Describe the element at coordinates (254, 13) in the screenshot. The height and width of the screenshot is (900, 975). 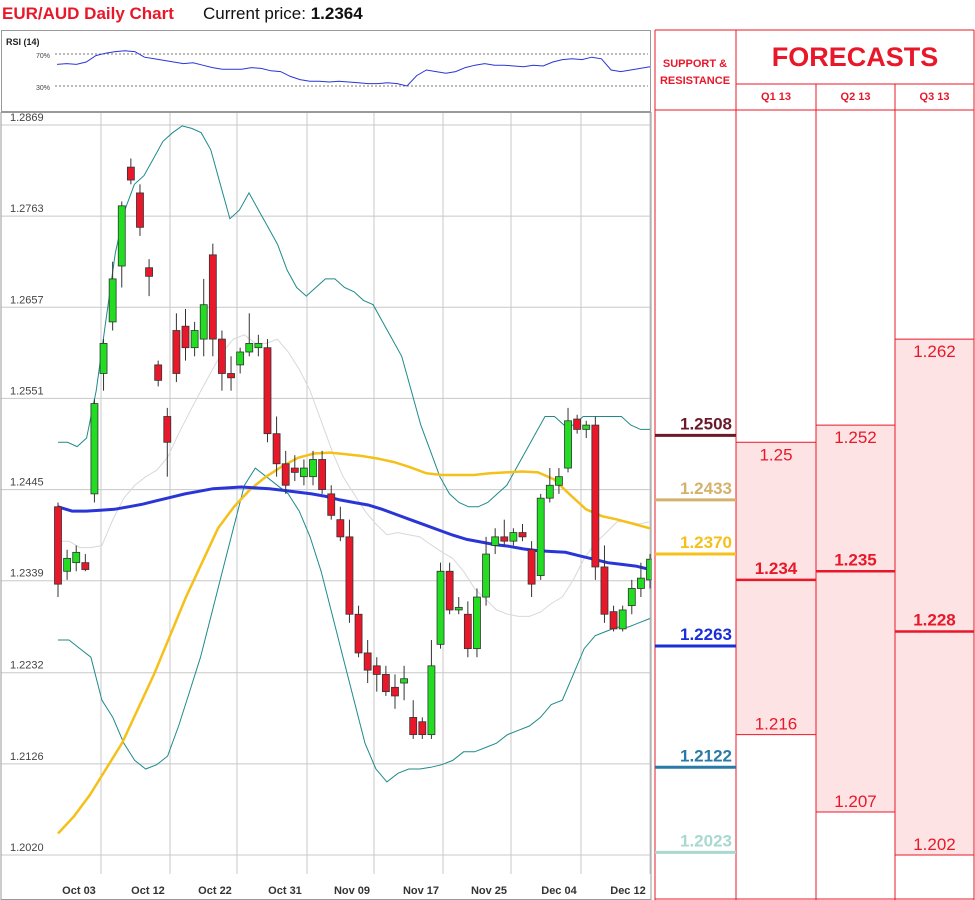
I see `current-price-label: Current price:` at that location.